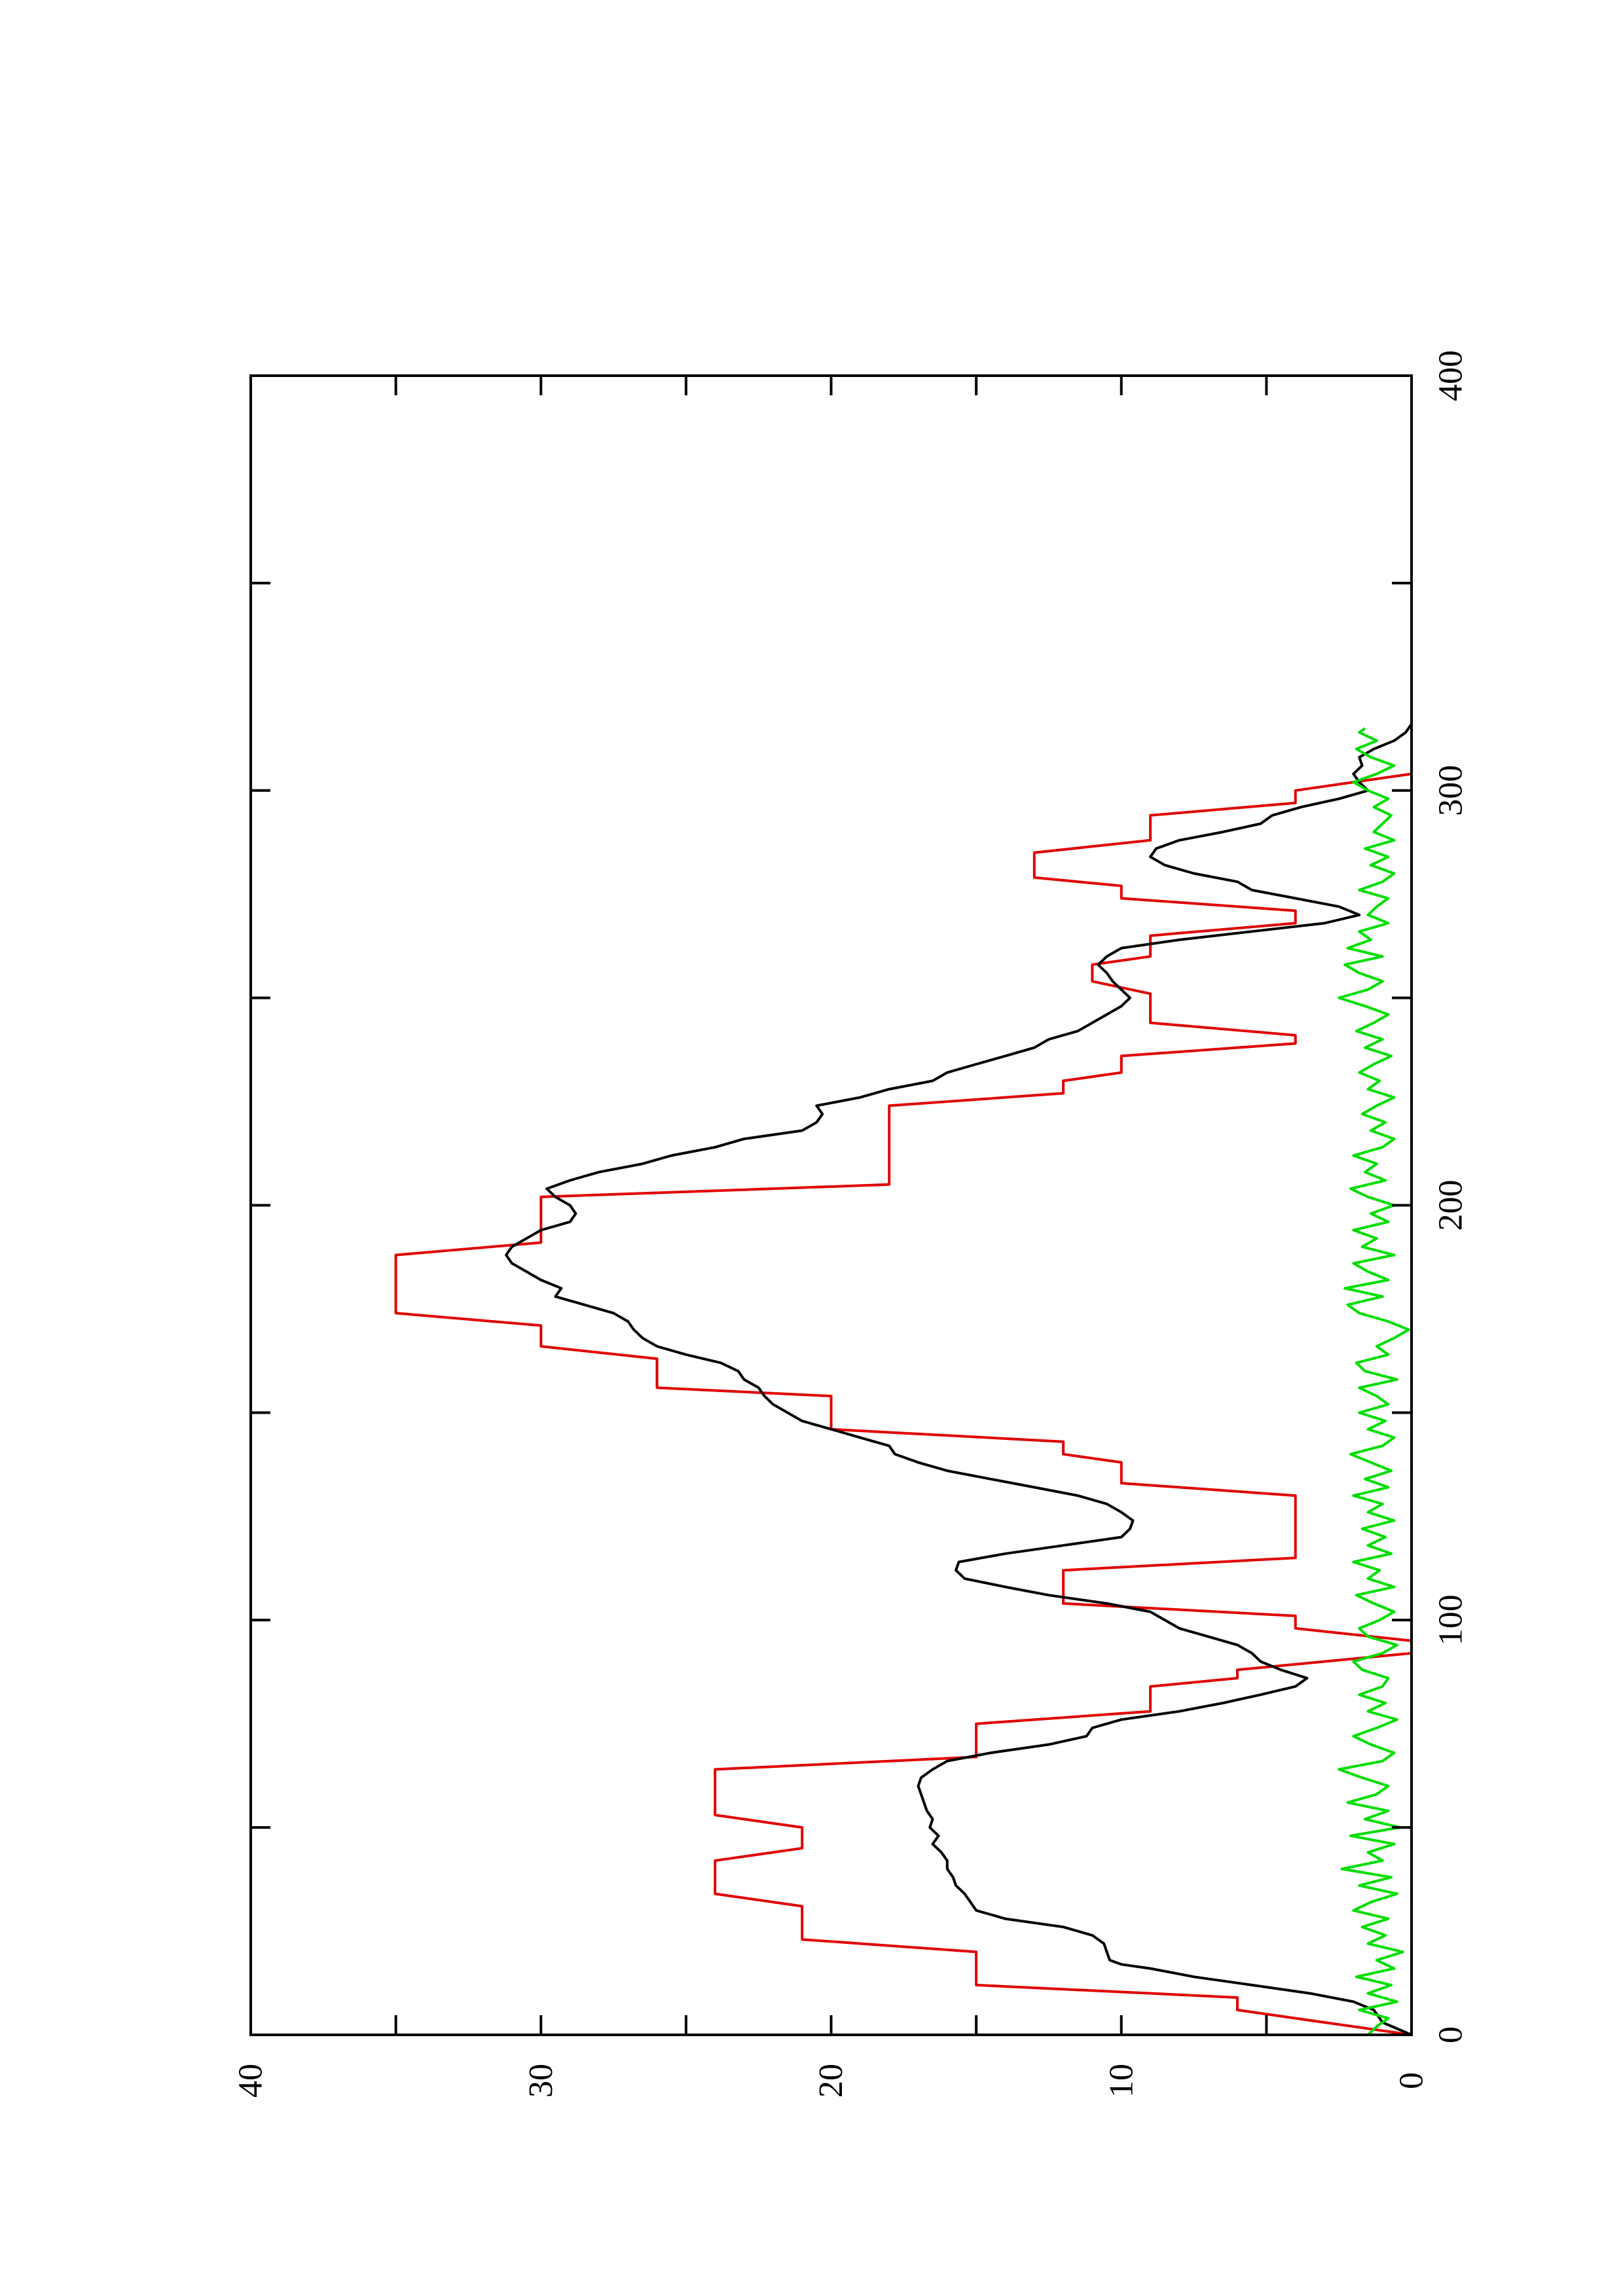  Describe the element at coordinates (251, 2081) in the screenshot. I see `y-tick-label: 40` at that location.